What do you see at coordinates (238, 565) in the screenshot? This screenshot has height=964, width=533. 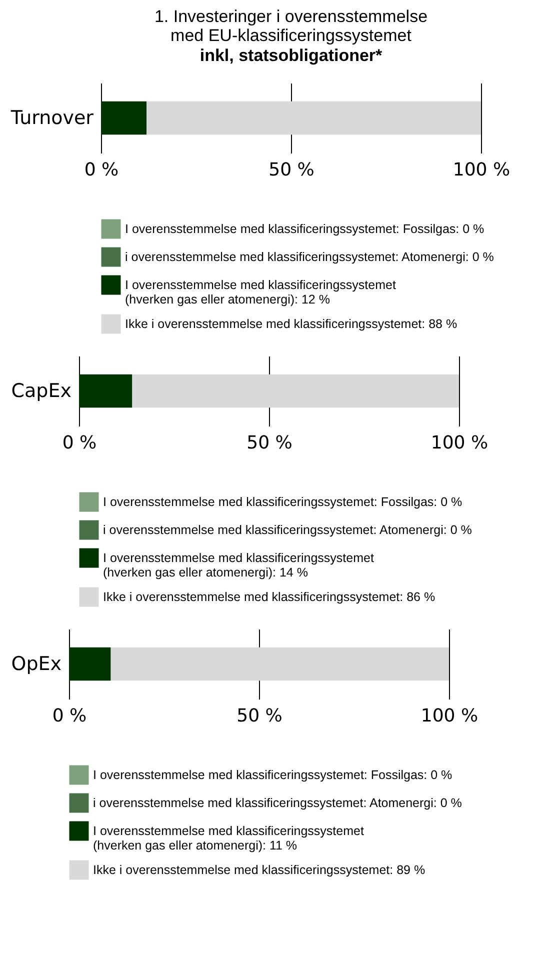 I see `legend-label: I overensstemmelse med klassificeringssystemet (hverken gas eller atomenergi): 14 %` at bounding box center [238, 565].